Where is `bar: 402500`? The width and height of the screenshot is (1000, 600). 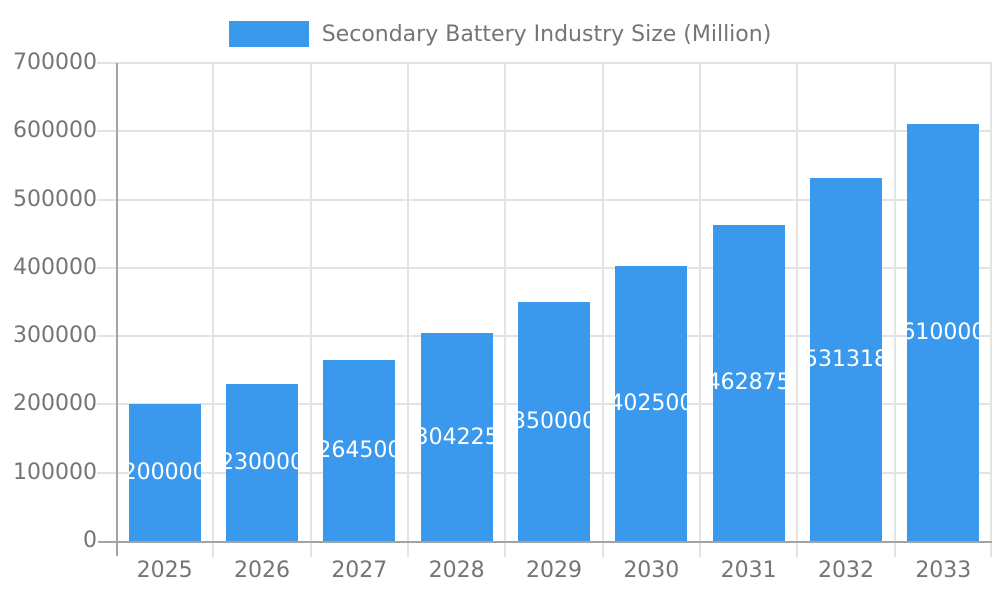 bar: 402500 is located at coordinates (651, 403).